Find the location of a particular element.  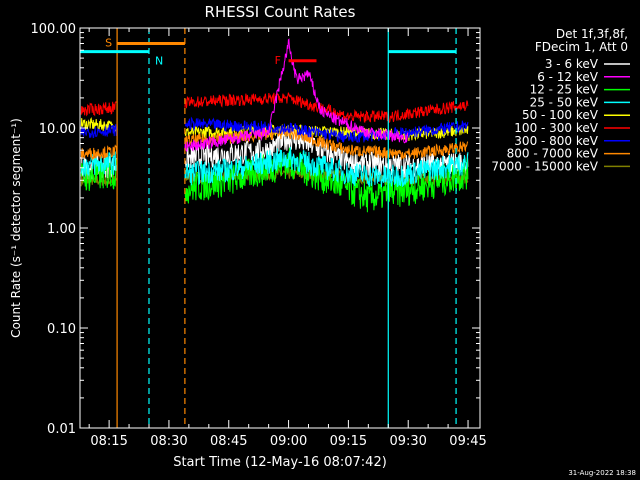

legend-label: 25 - 50 keV is located at coordinates (564, 102).